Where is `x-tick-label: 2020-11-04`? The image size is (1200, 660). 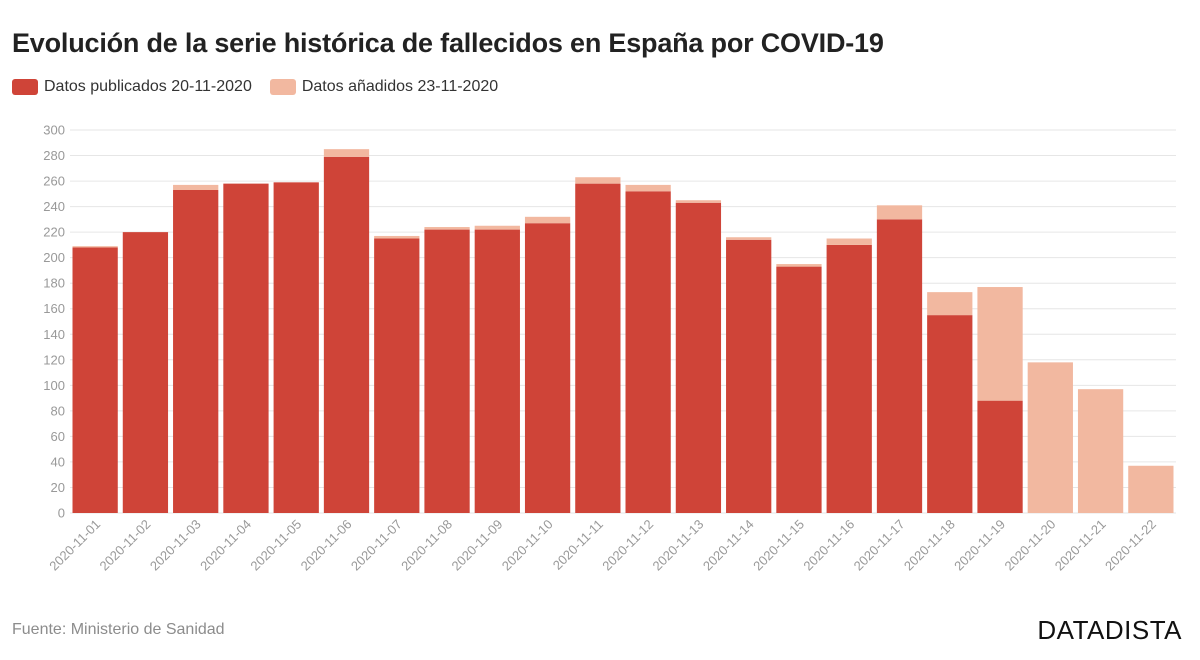
x-tick-label: 2020-11-04 is located at coordinates (225, 545).